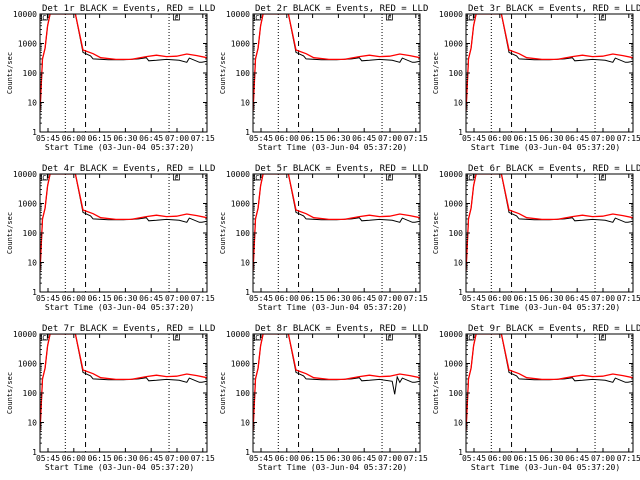 This screenshot has width=640, height=480. I want to click on chart-title: Det 6r BLACK = Events, RED = LLD, so click(554, 169).